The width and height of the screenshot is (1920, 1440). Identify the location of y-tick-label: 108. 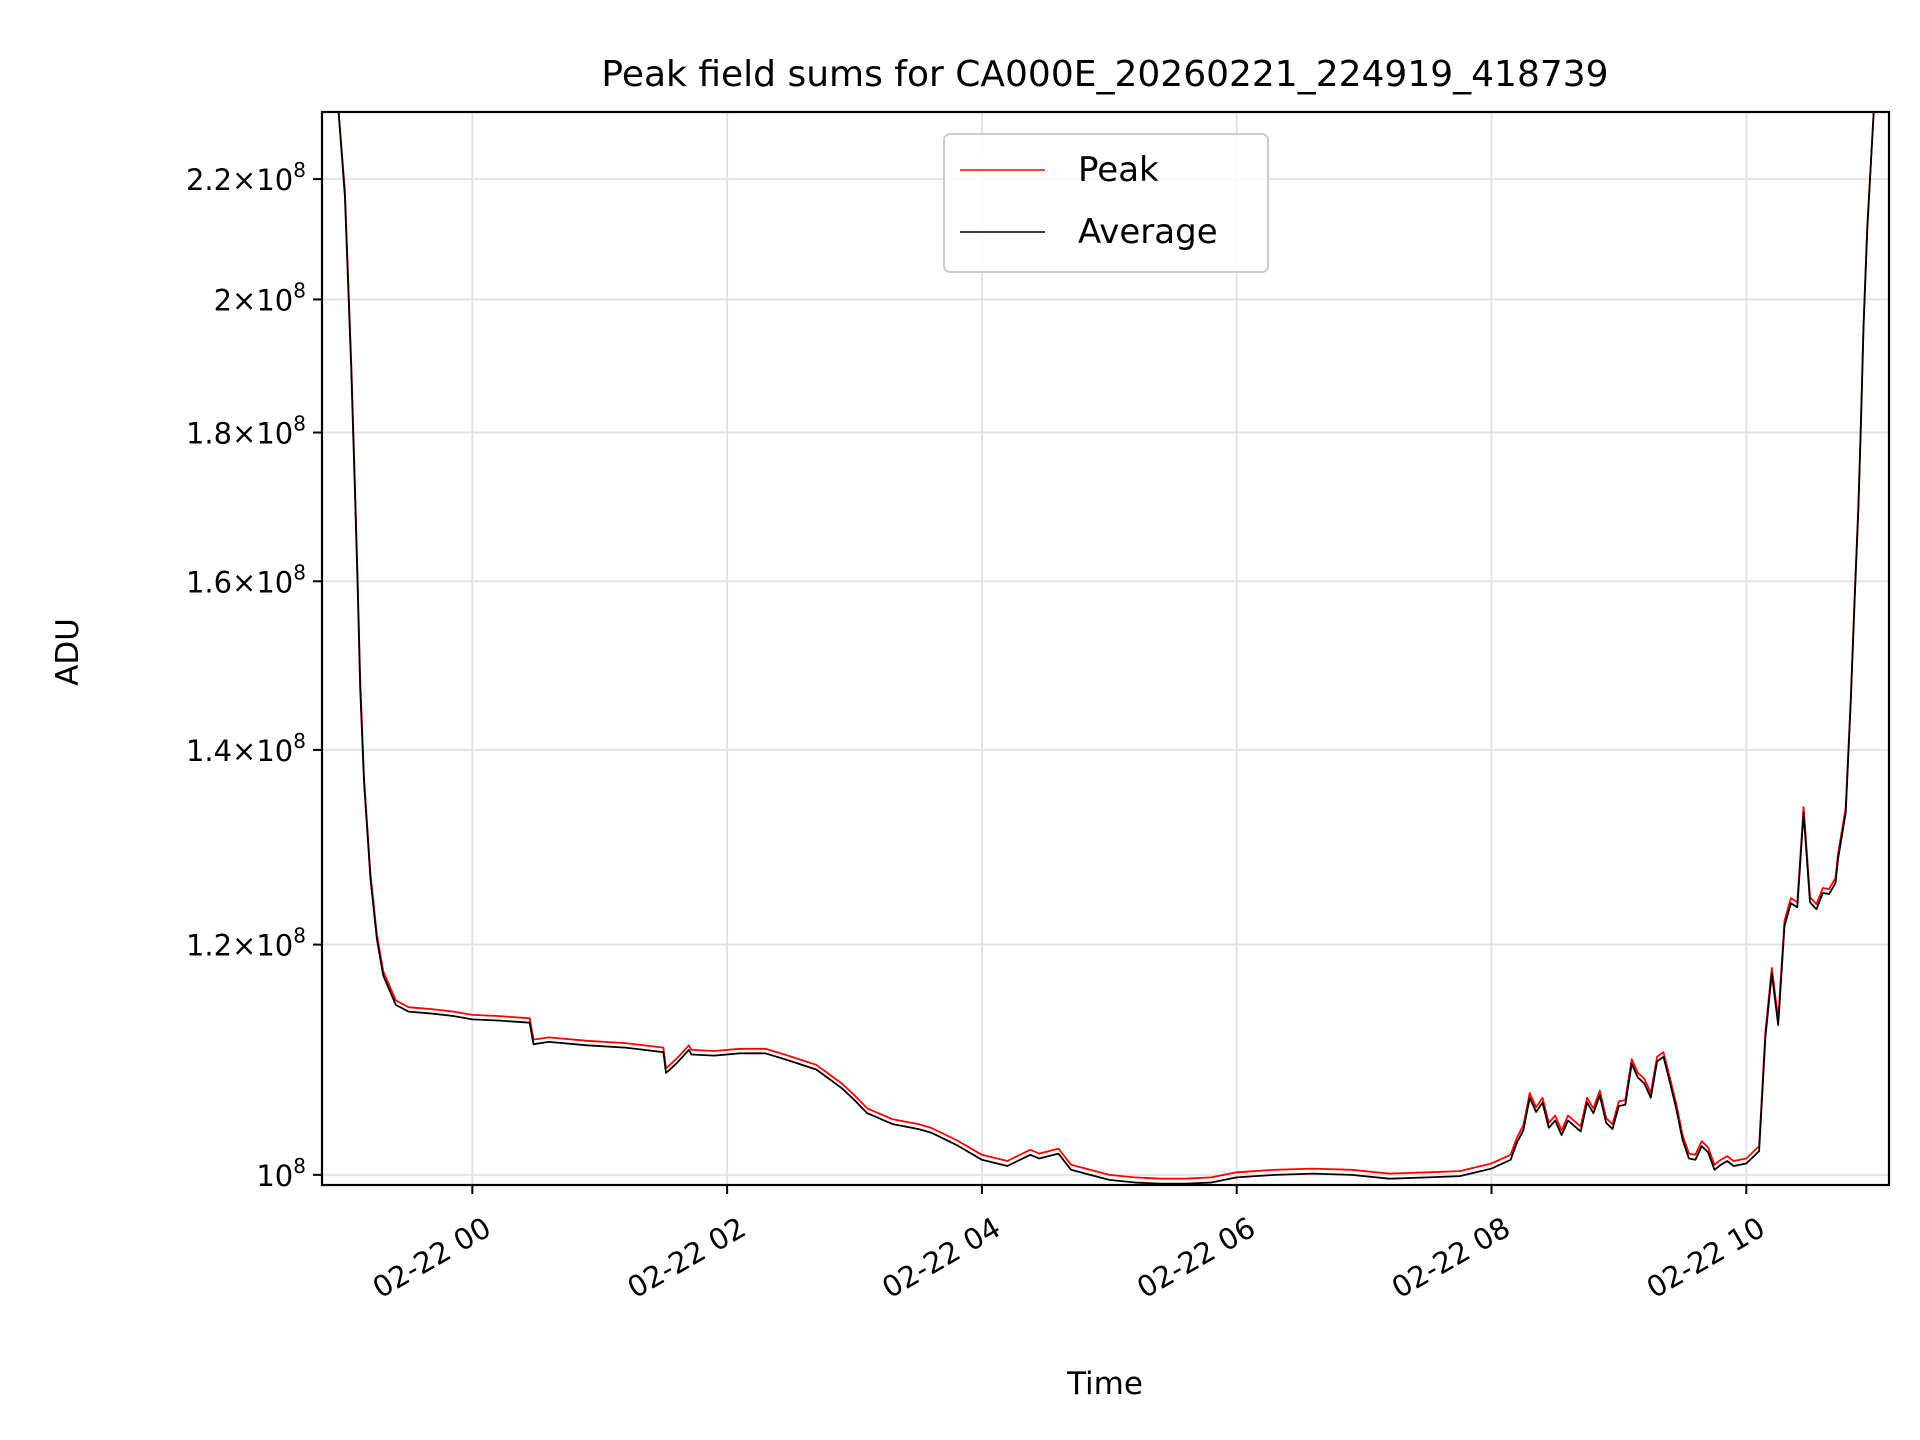
(281, 1173).